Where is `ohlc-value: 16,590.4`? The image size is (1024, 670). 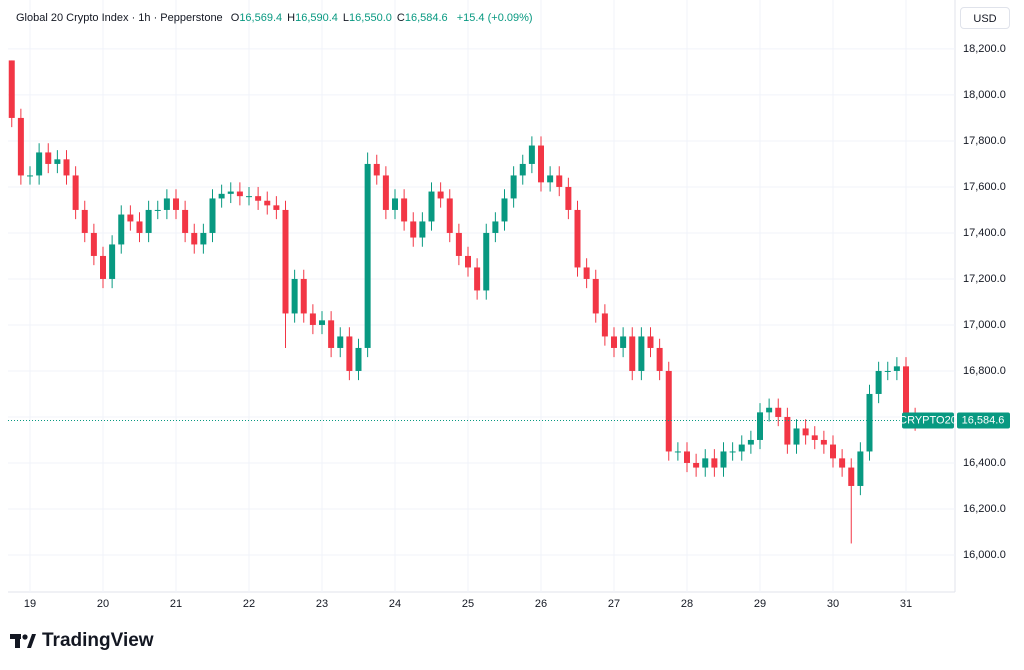
ohlc-value: 16,590.4 is located at coordinates (316, 18).